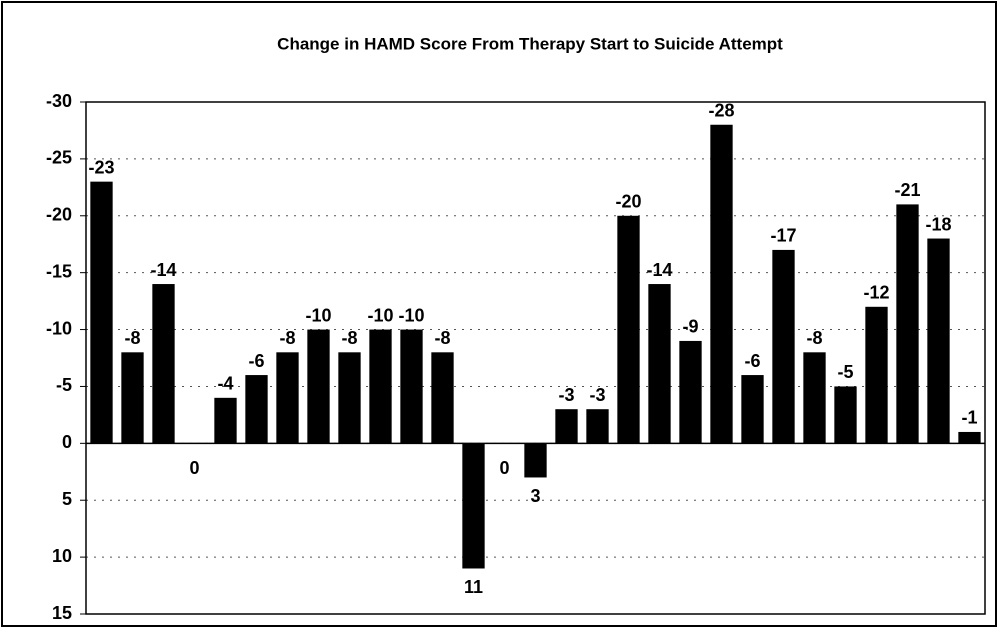 The image size is (998, 628). What do you see at coordinates (721, 111) in the screenshot?
I see `data-label: -28` at bounding box center [721, 111].